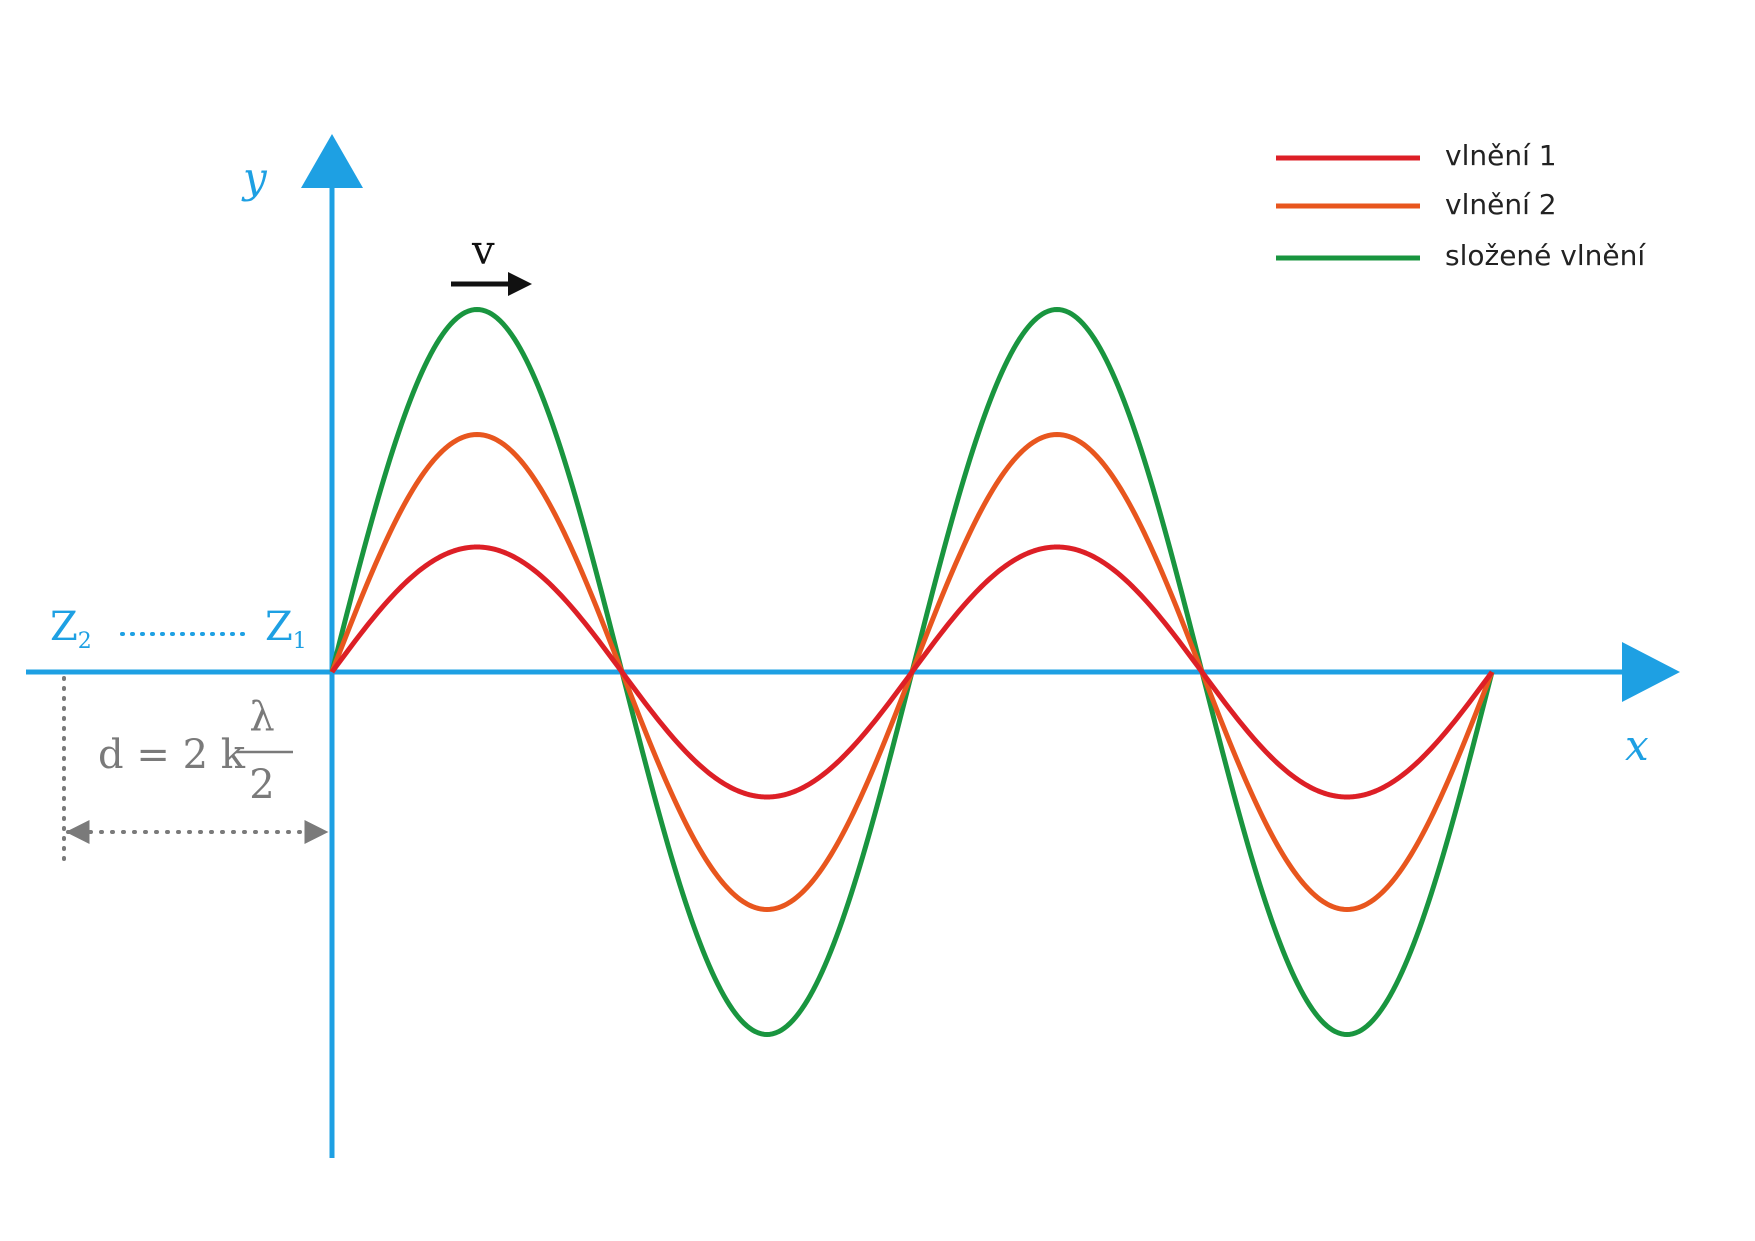 This screenshot has height=1241, width=1755. I want to click on legend-label-wave-2: vlnění 2, so click(1501, 204).